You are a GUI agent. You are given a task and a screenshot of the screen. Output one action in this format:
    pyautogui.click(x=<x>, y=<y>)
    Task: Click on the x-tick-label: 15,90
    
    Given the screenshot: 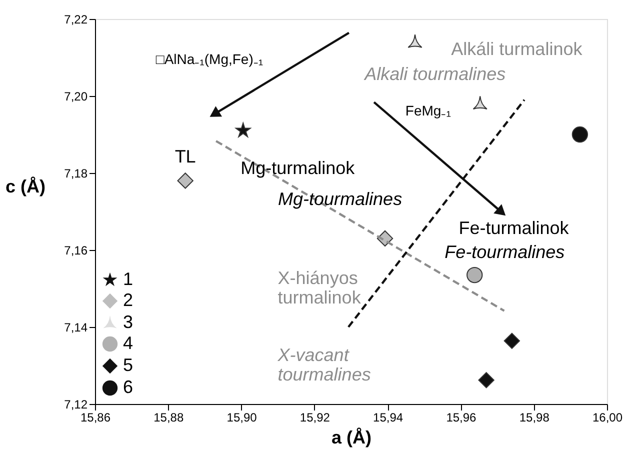 What is the action you would take?
    pyautogui.click(x=242, y=417)
    